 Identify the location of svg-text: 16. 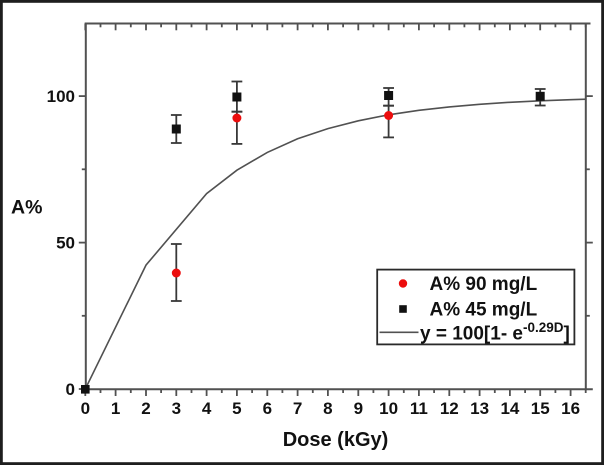
(570, 408).